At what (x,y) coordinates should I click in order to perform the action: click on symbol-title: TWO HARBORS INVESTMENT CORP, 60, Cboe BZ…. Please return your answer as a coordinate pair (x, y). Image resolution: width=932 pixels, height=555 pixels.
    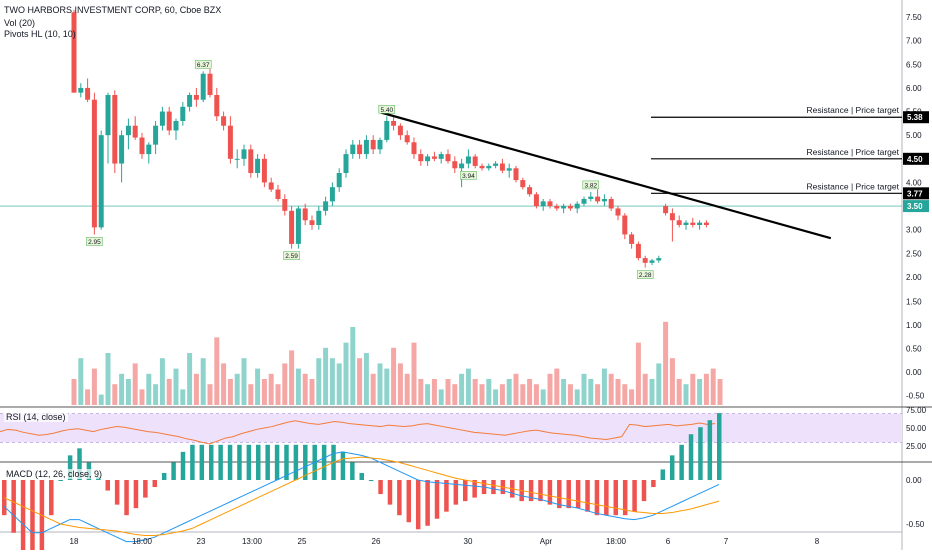
    Looking at the image, I should click on (113, 10).